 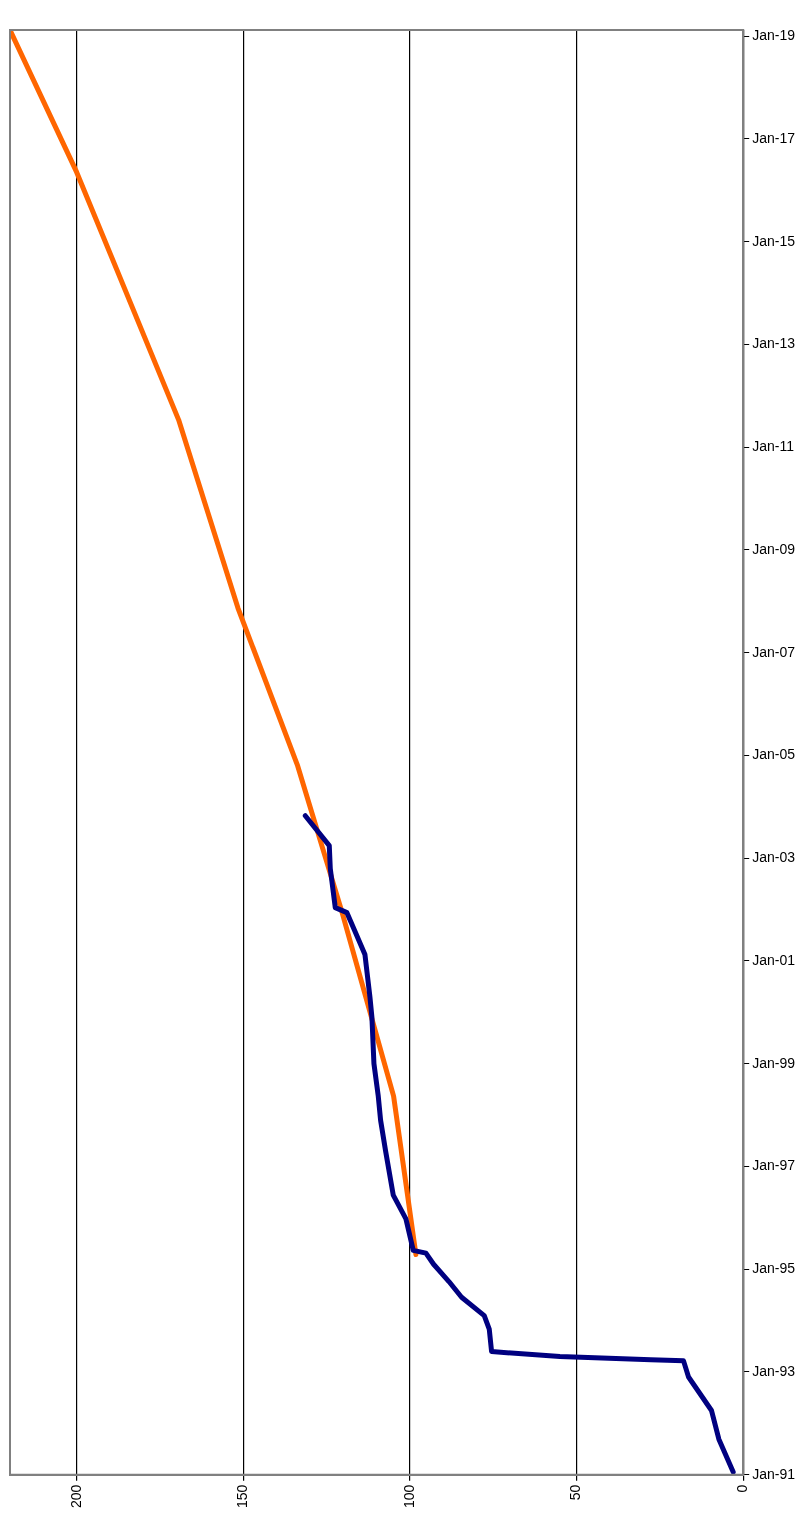 I want to click on y-tick-label: Jan-97, so click(x=774, y=1165).